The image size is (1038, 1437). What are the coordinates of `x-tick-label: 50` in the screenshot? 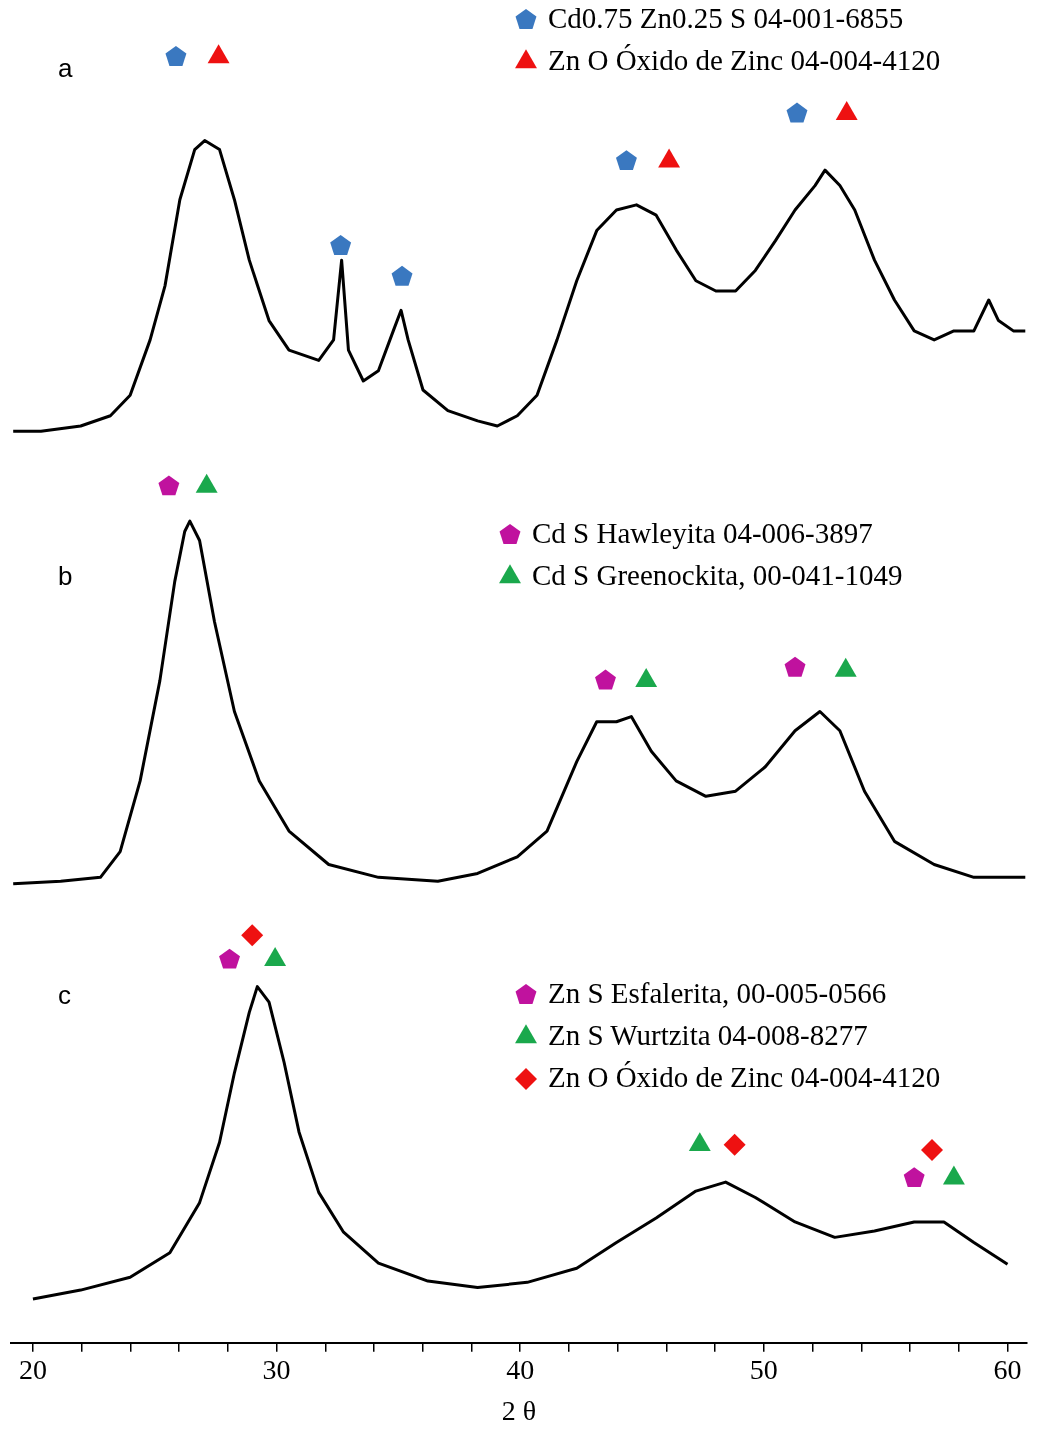 It's located at (763, 1369).